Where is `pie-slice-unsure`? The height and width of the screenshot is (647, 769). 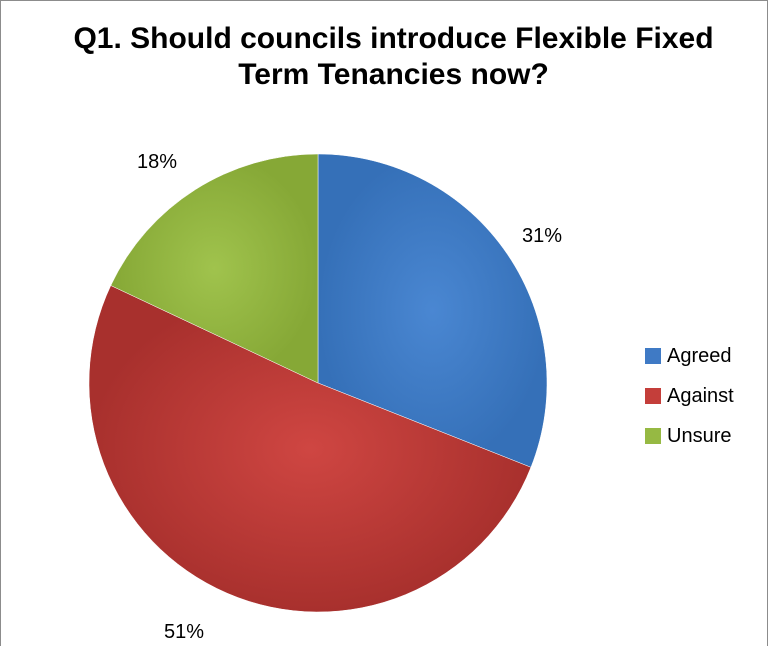
pie-slice-unsure is located at coordinates (214, 268).